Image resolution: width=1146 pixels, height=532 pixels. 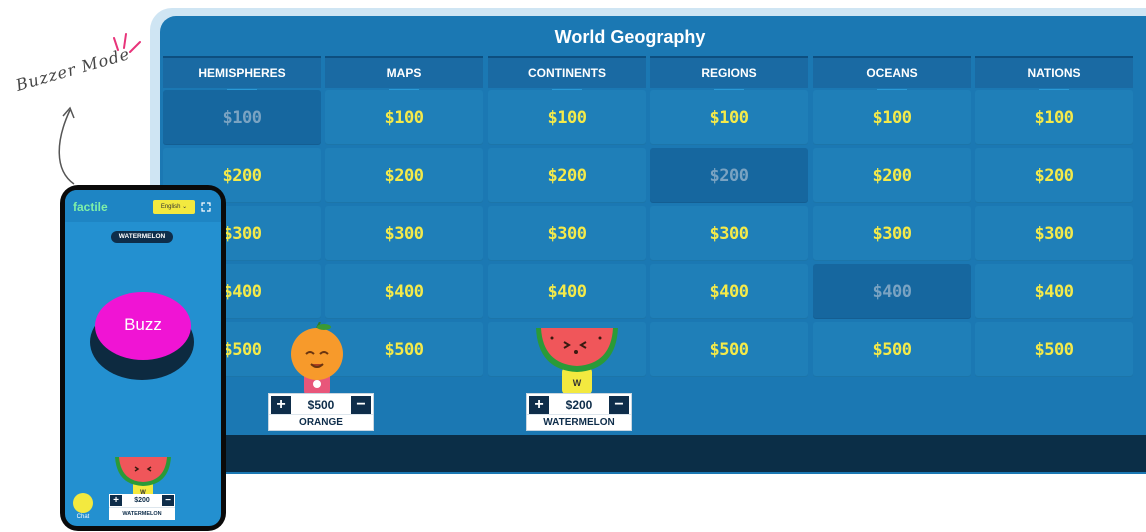 What do you see at coordinates (567, 233) in the screenshot?
I see `question-cell-continents-300: $300` at bounding box center [567, 233].